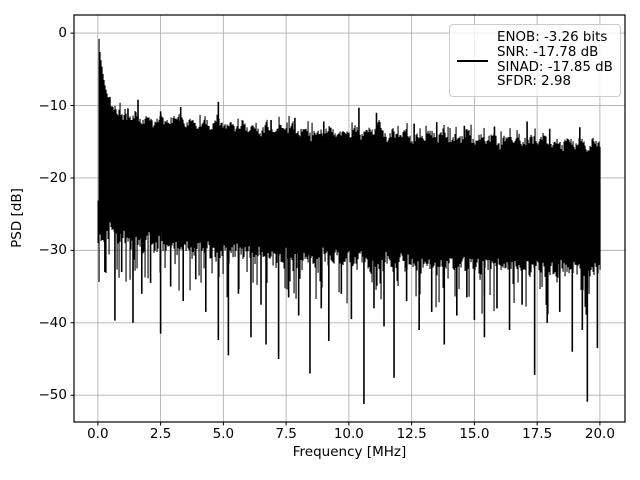  What do you see at coordinates (348, 434) in the screenshot?
I see `x-tick-label: 10.0` at bounding box center [348, 434].